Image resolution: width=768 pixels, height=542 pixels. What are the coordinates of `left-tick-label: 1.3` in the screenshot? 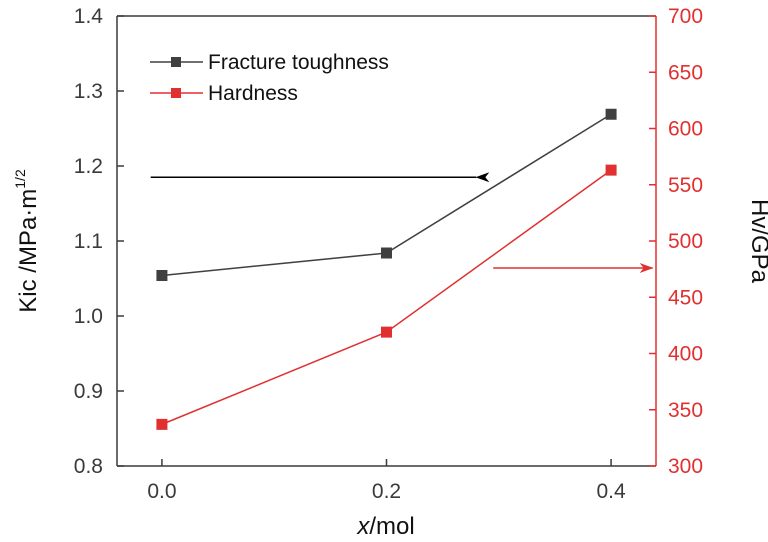 It's located at (88, 91).